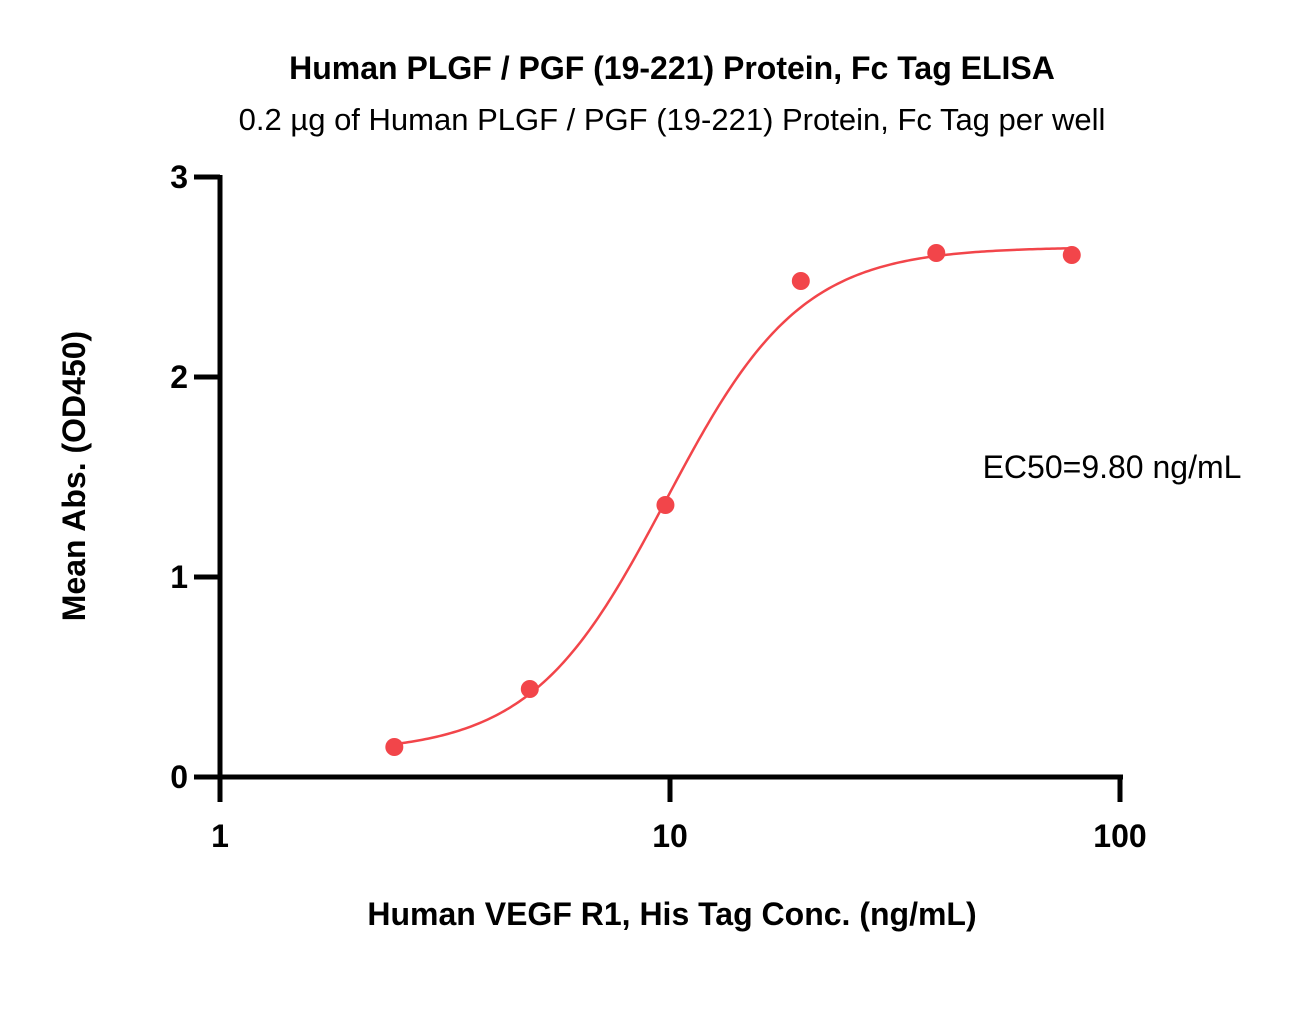 The height and width of the screenshot is (1032, 1304). Describe the element at coordinates (195, 477) in the screenshot. I see `y-ticks: 0 1 2 3` at that location.